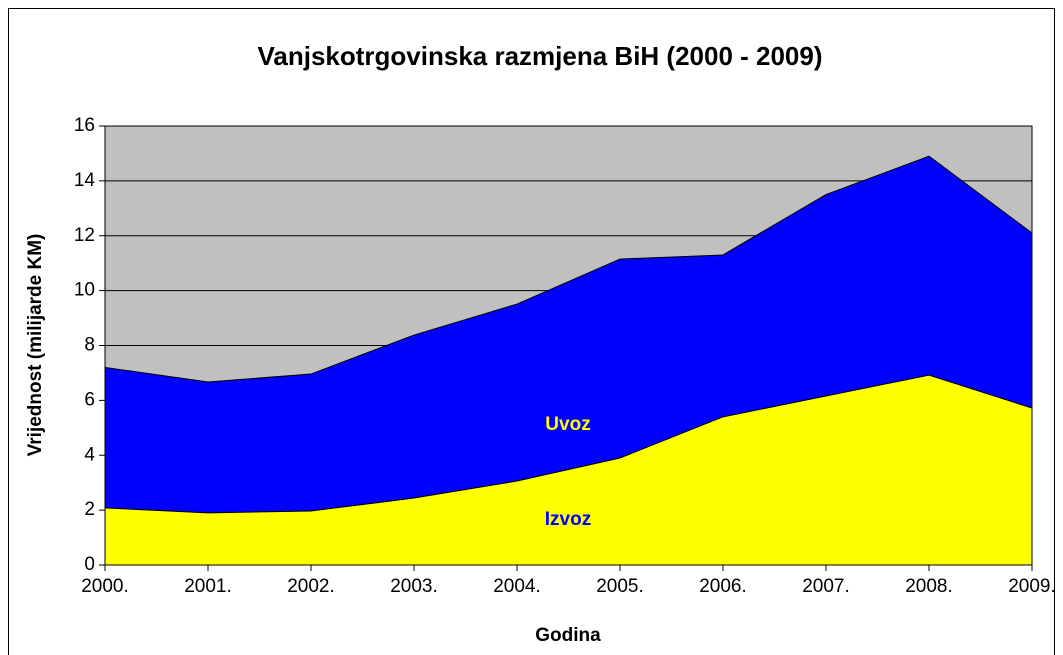 The height and width of the screenshot is (655, 1063). What do you see at coordinates (84, 290) in the screenshot?
I see `y-tick-label: 10` at bounding box center [84, 290].